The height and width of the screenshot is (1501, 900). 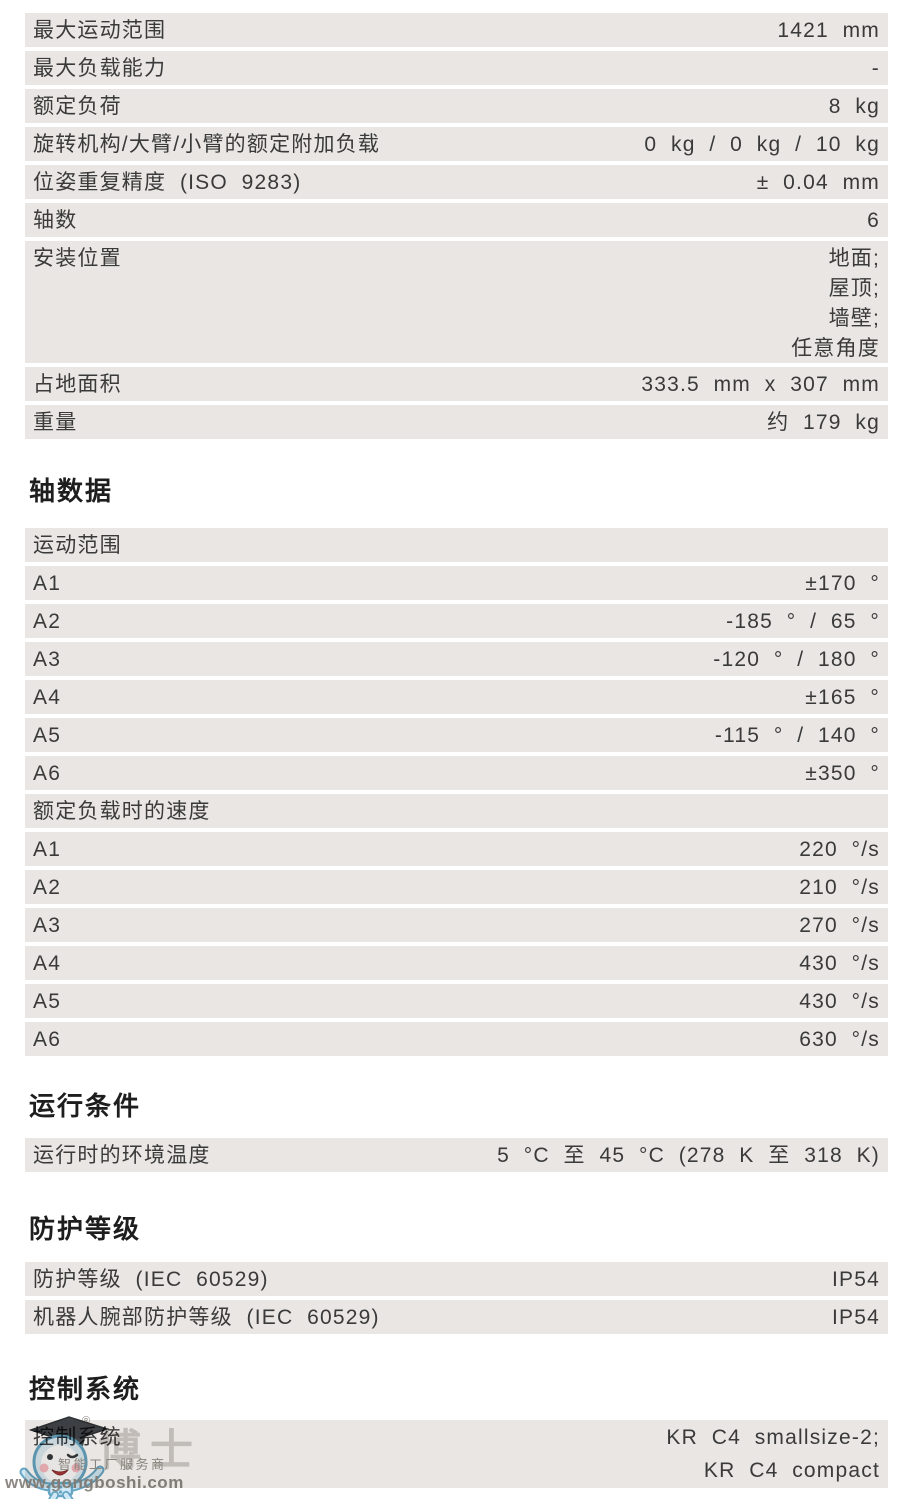 I want to click on row-label: 最大负载能力, so click(x=100, y=68).